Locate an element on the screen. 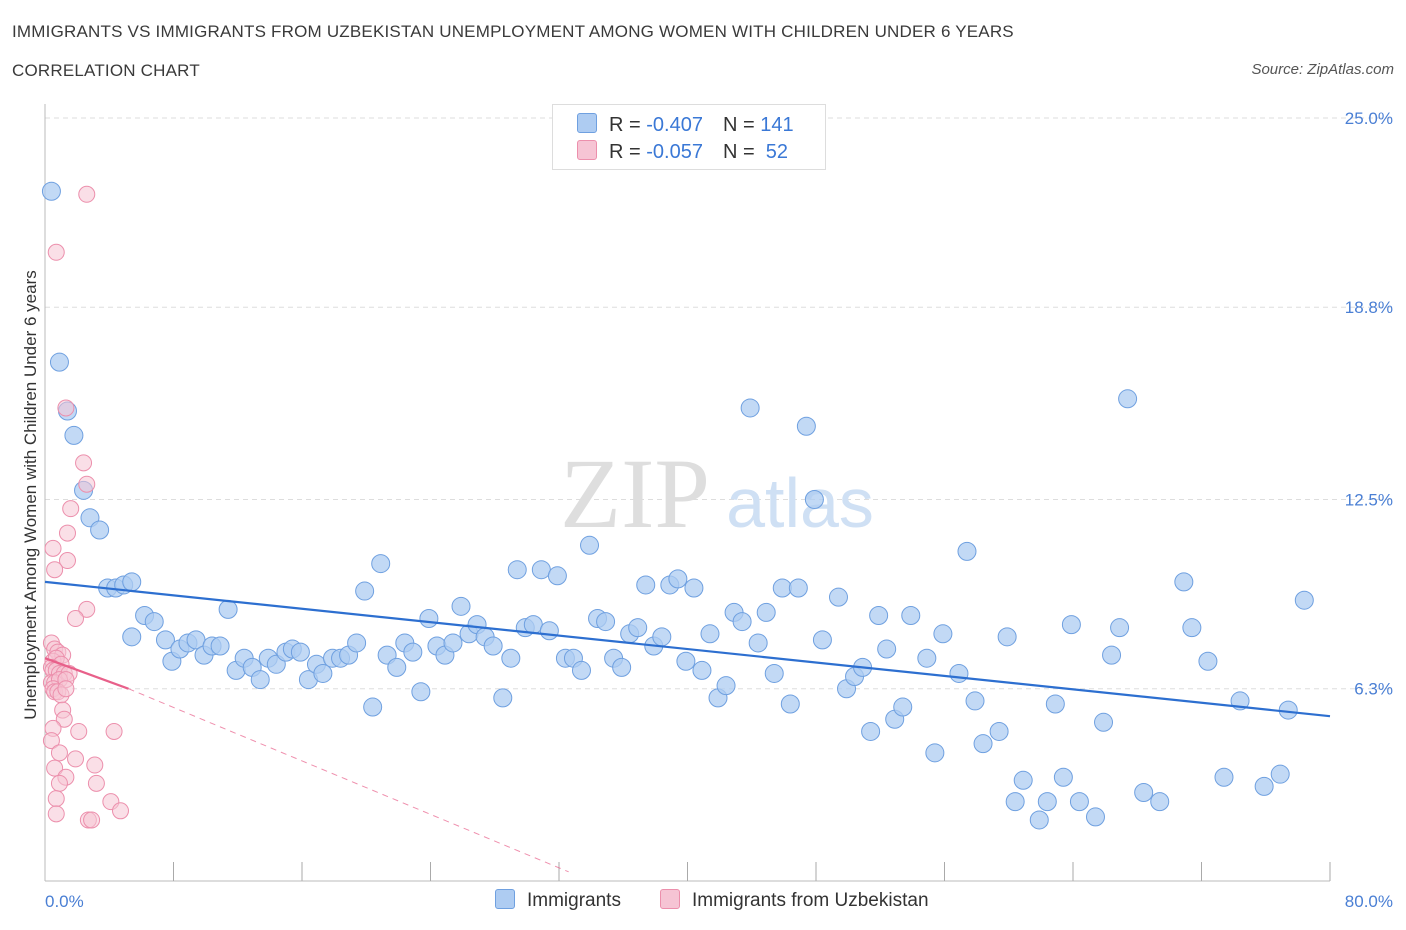  trend-line-uzbekistan-extension is located at coordinates (348, 780).